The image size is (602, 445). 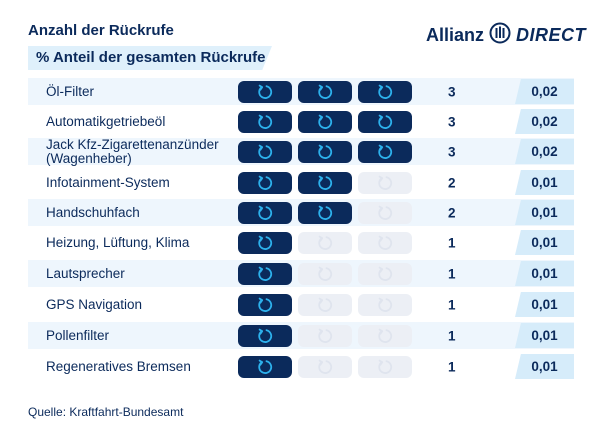 What do you see at coordinates (551, 34) in the screenshot?
I see `logo-product: DIRECT` at bounding box center [551, 34].